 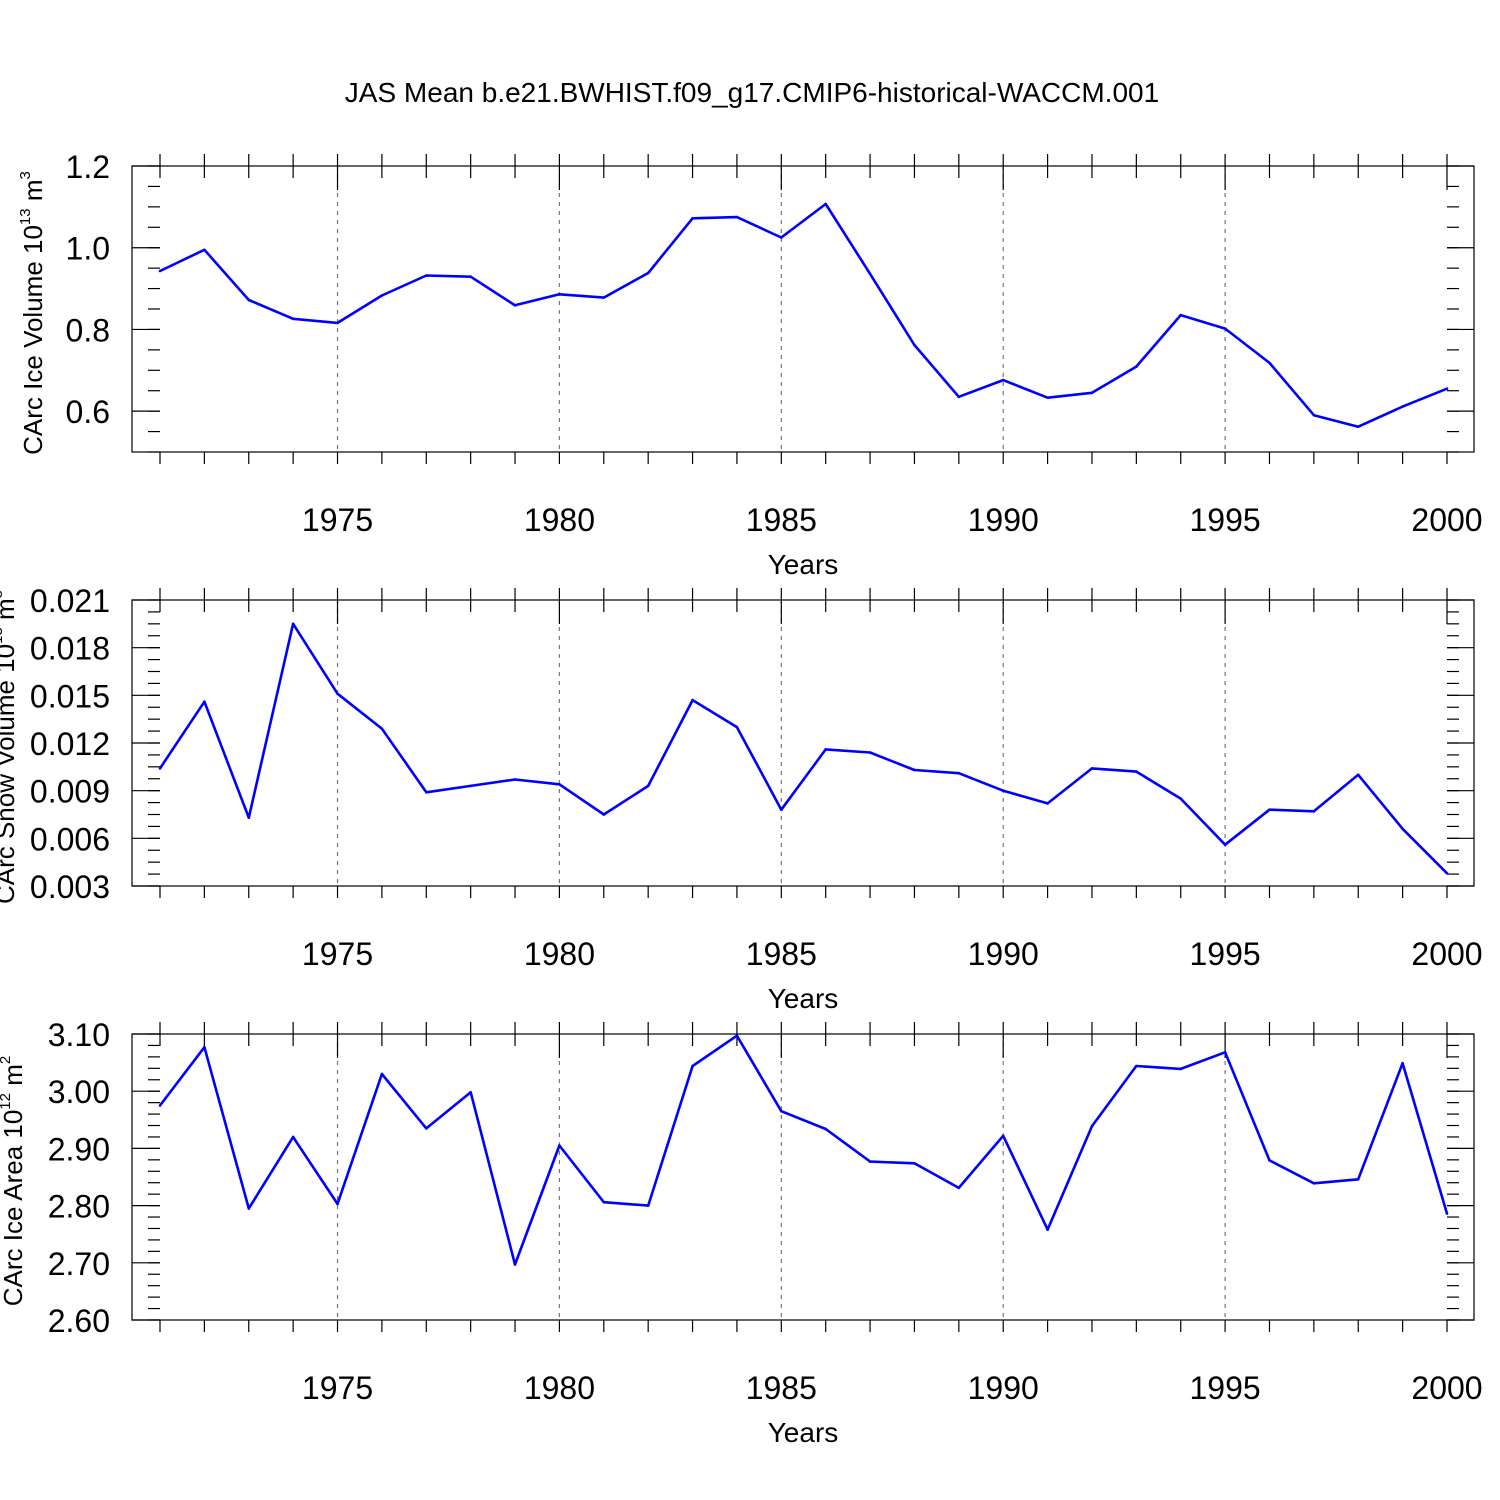 What do you see at coordinates (1092, 768) in the screenshot?
I see `chart2-point-1992` at bounding box center [1092, 768].